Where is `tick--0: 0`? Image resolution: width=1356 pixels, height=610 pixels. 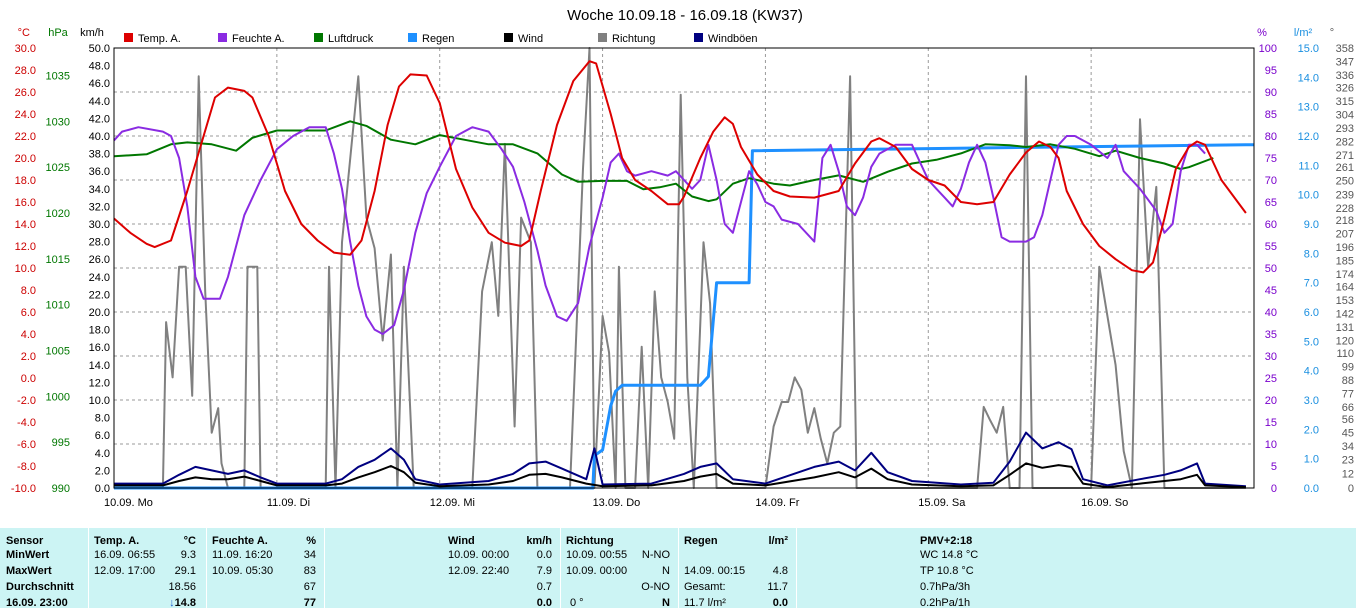
tick--0: 0 is located at coordinates (1274, 489).